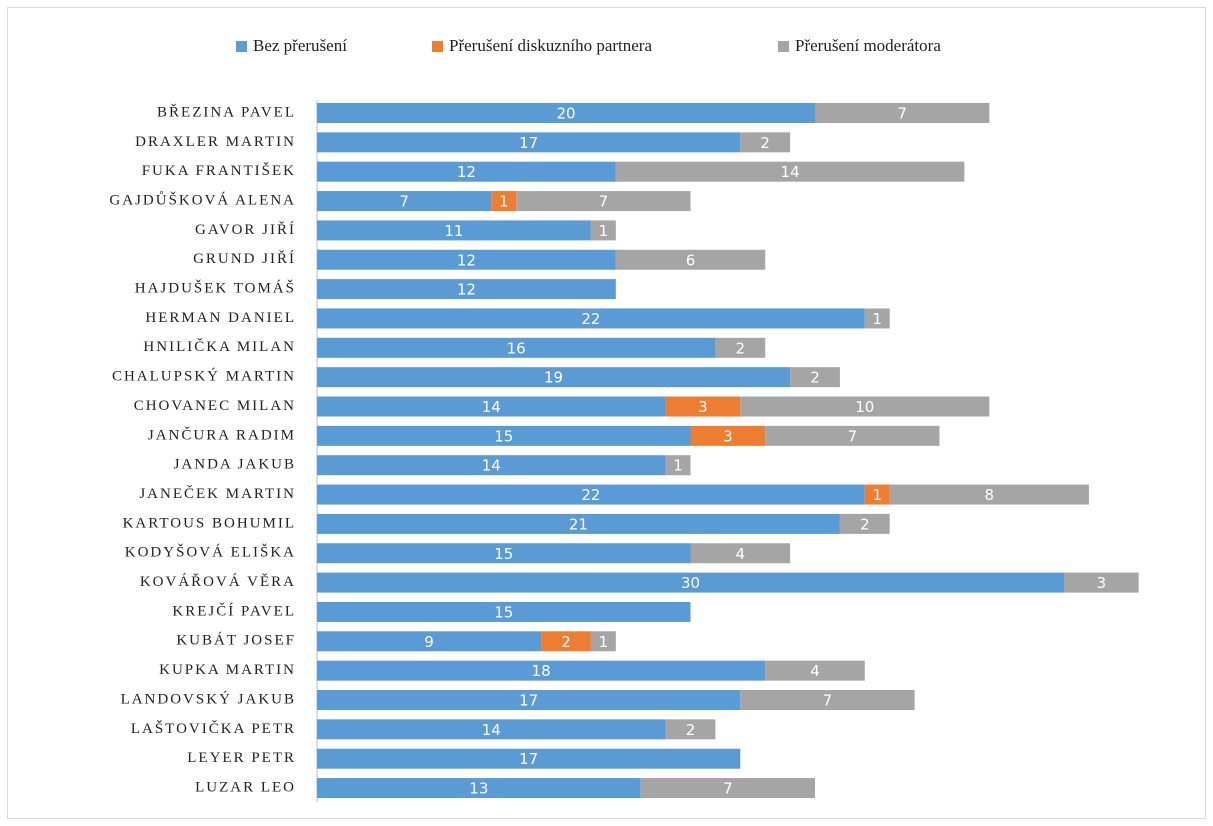  What do you see at coordinates (220, 318) in the screenshot?
I see `category-label: HERMAN DANIEL` at bounding box center [220, 318].